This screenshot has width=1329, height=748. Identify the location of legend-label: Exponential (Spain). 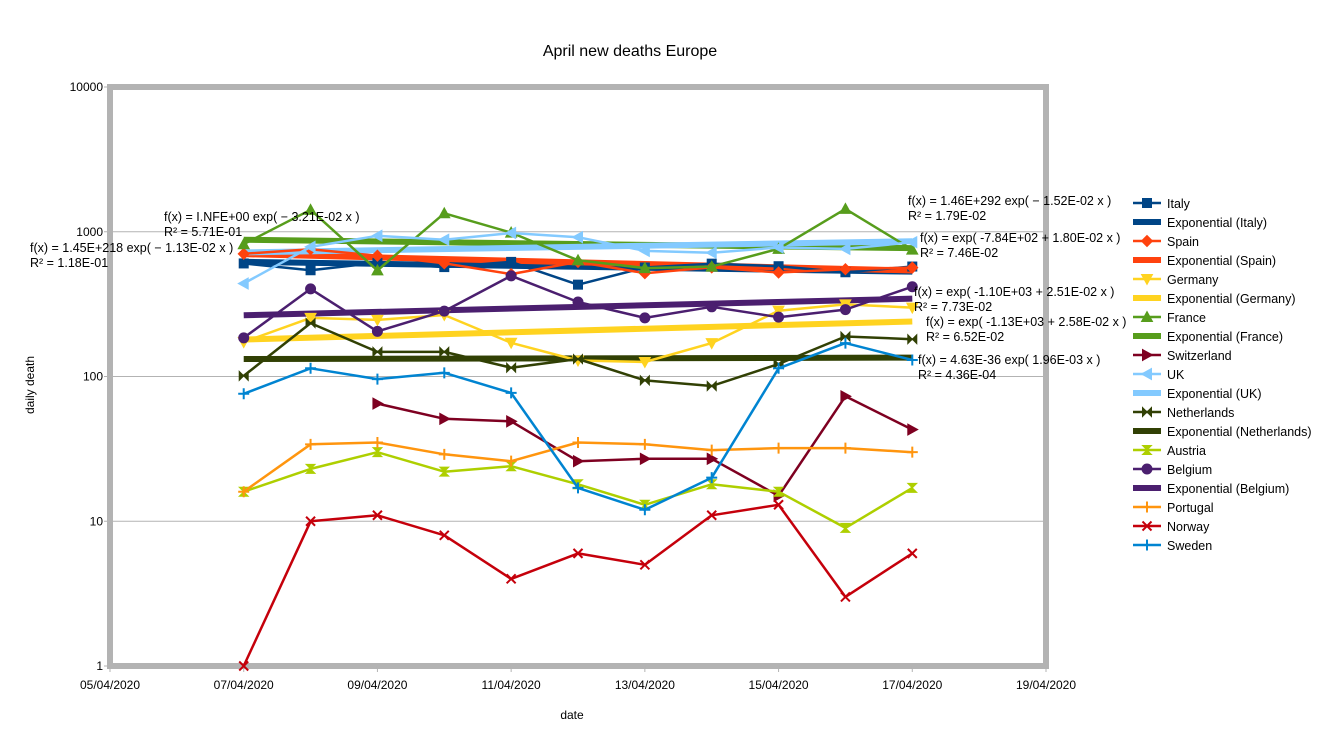
(1221, 261).